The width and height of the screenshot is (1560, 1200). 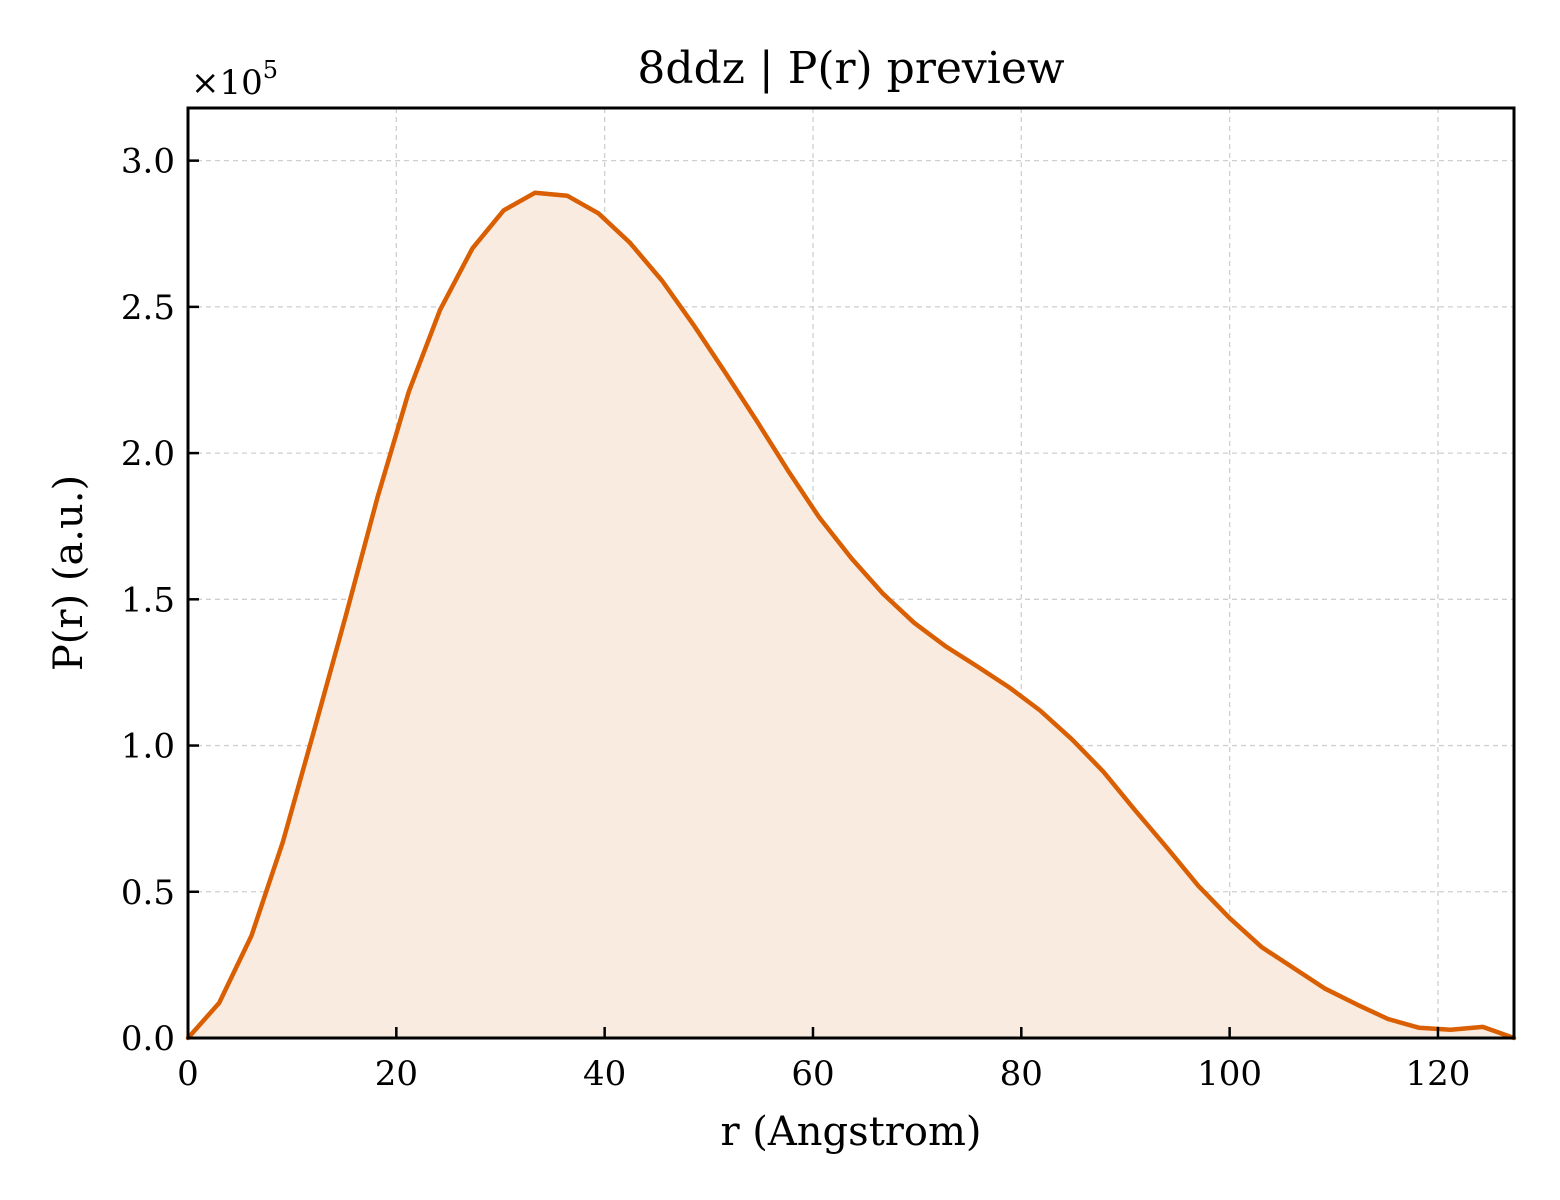 What do you see at coordinates (148, 308) in the screenshot?
I see `y-tick-label: 2.5` at bounding box center [148, 308].